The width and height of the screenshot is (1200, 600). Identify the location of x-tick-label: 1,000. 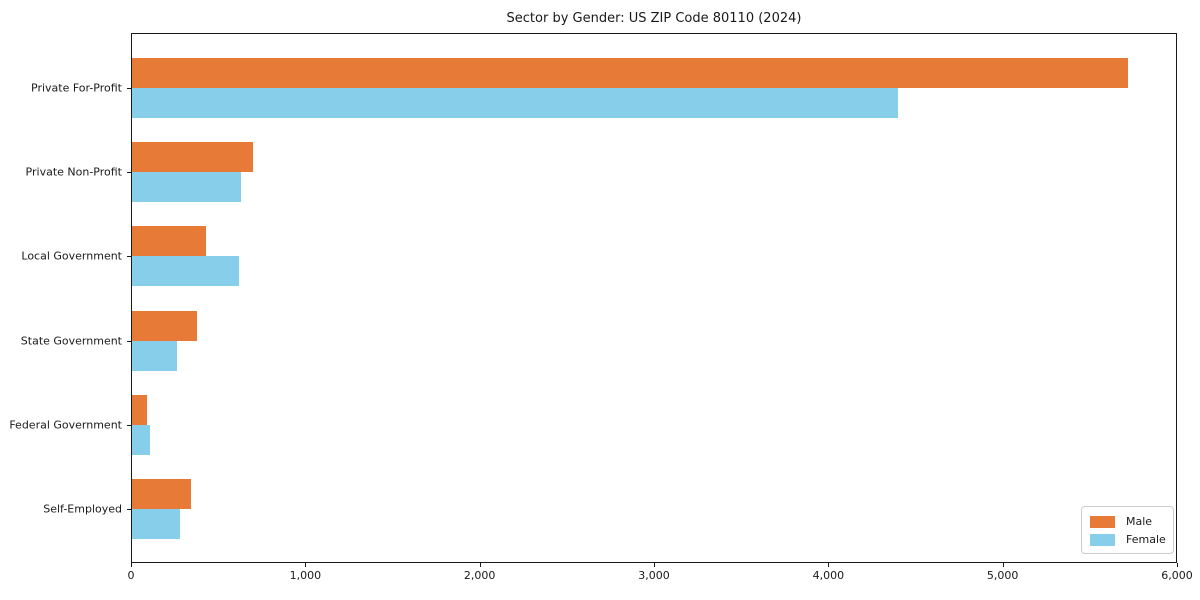
(305, 575).